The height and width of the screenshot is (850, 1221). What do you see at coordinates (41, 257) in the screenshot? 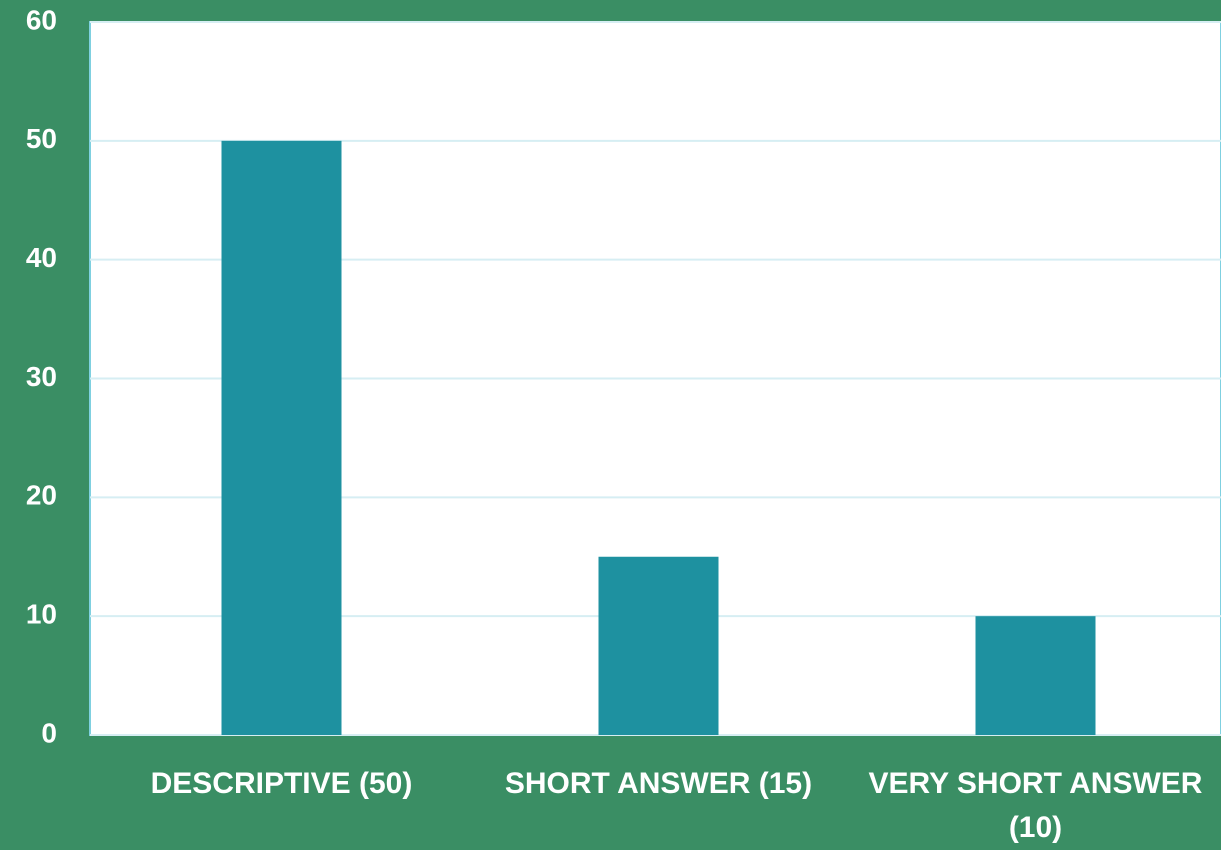
I see `y-tick-label: 40` at bounding box center [41, 257].